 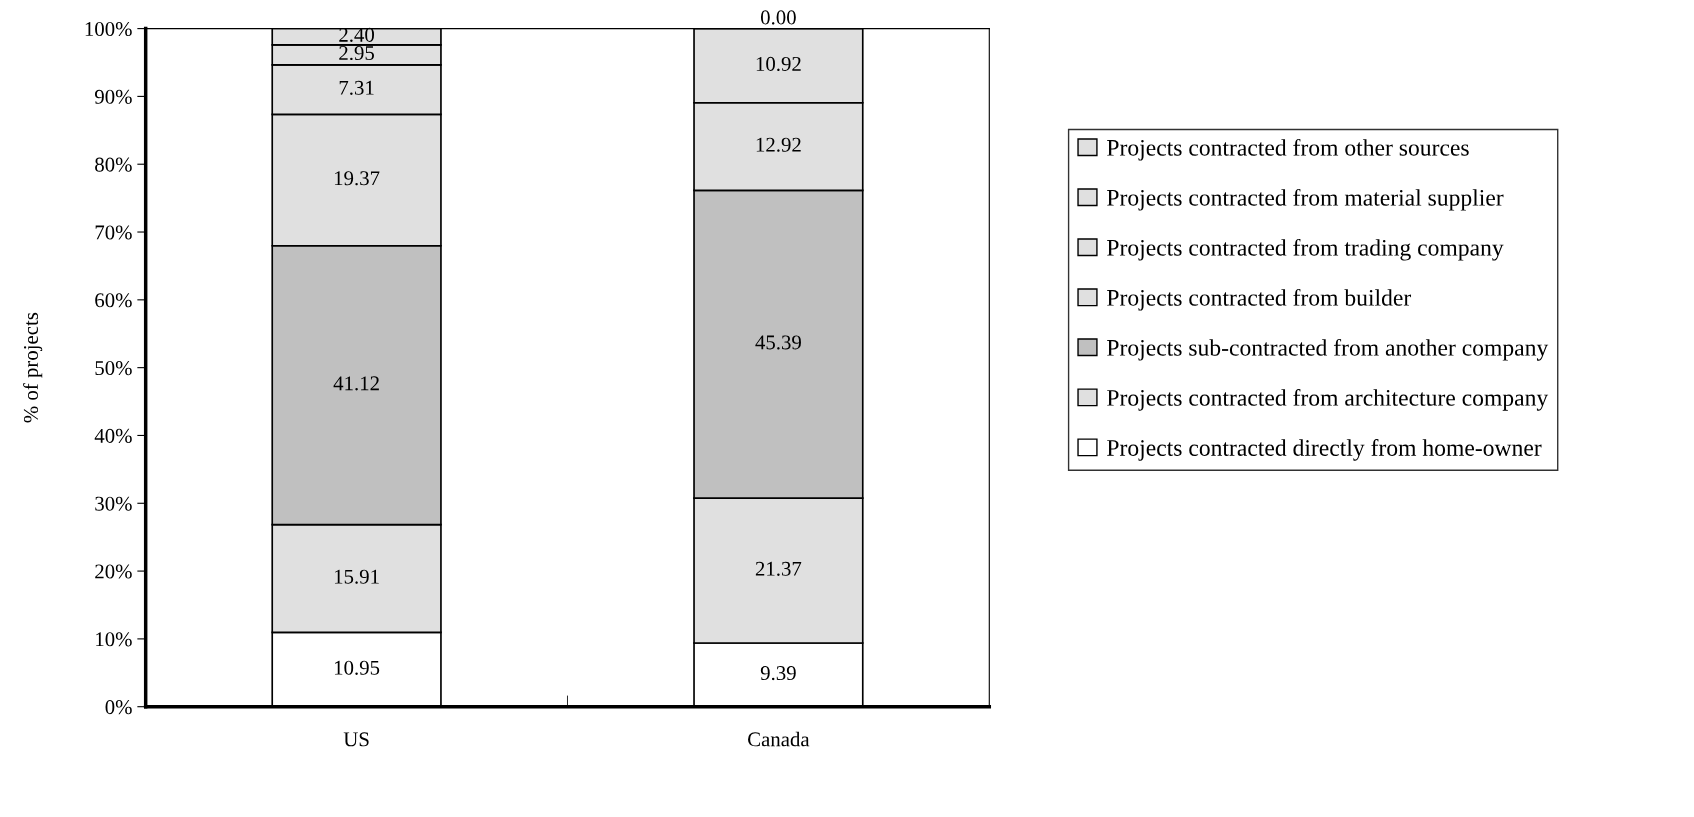 I want to click on legend-label: Projects contracted from architecture company, so click(x=1328, y=399).